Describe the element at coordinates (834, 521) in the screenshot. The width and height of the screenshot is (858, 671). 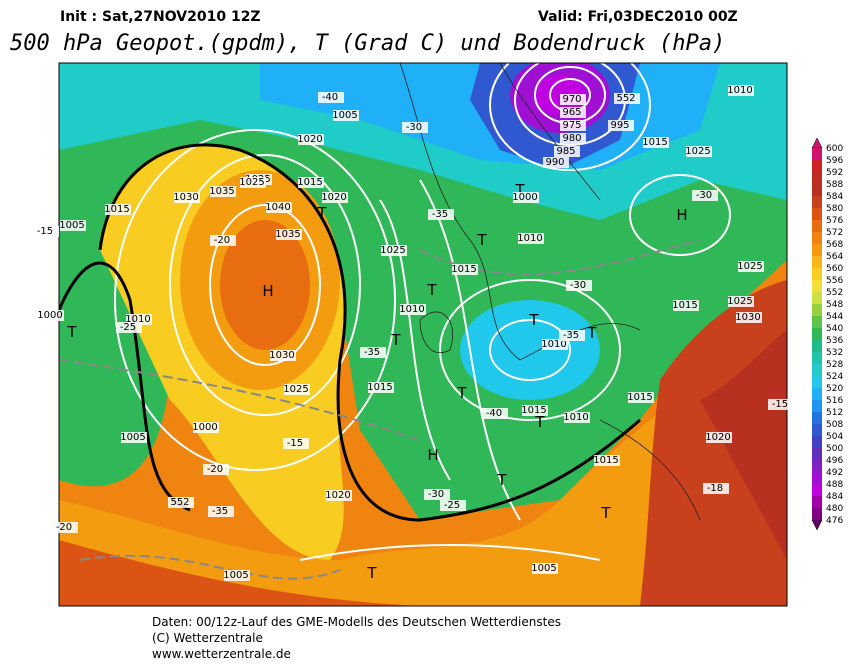
I see `colorbar-label: 476` at that location.